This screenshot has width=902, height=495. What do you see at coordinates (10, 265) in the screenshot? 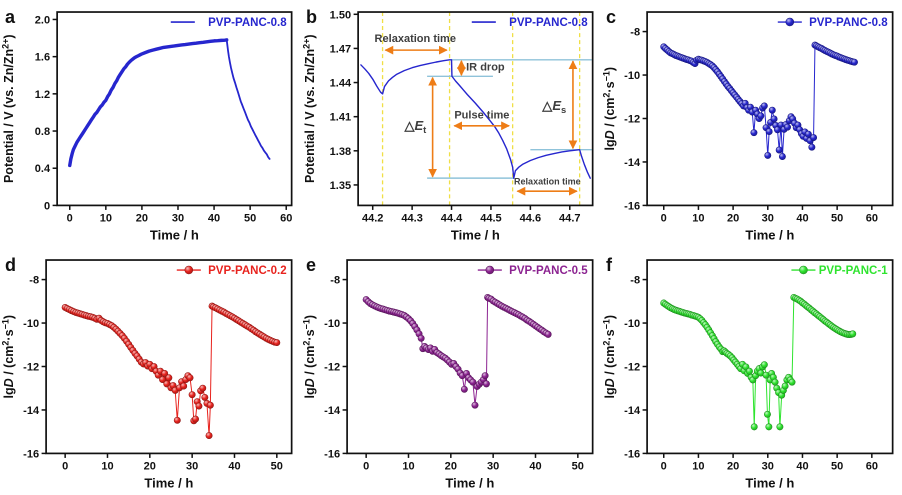
I see `svg-text: d` at bounding box center [10, 265].